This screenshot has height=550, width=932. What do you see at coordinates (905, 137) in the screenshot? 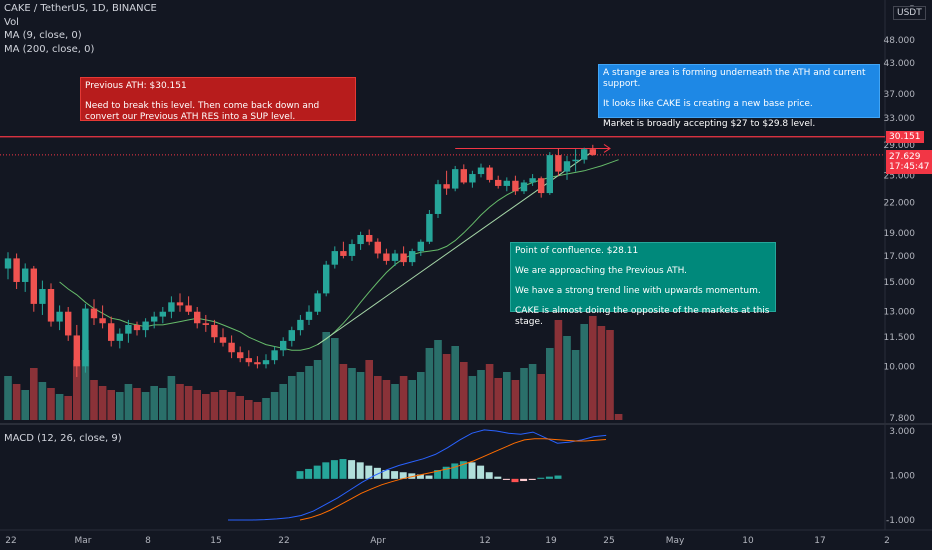
I see `ath-price-tag: 30.151` at bounding box center [905, 137].